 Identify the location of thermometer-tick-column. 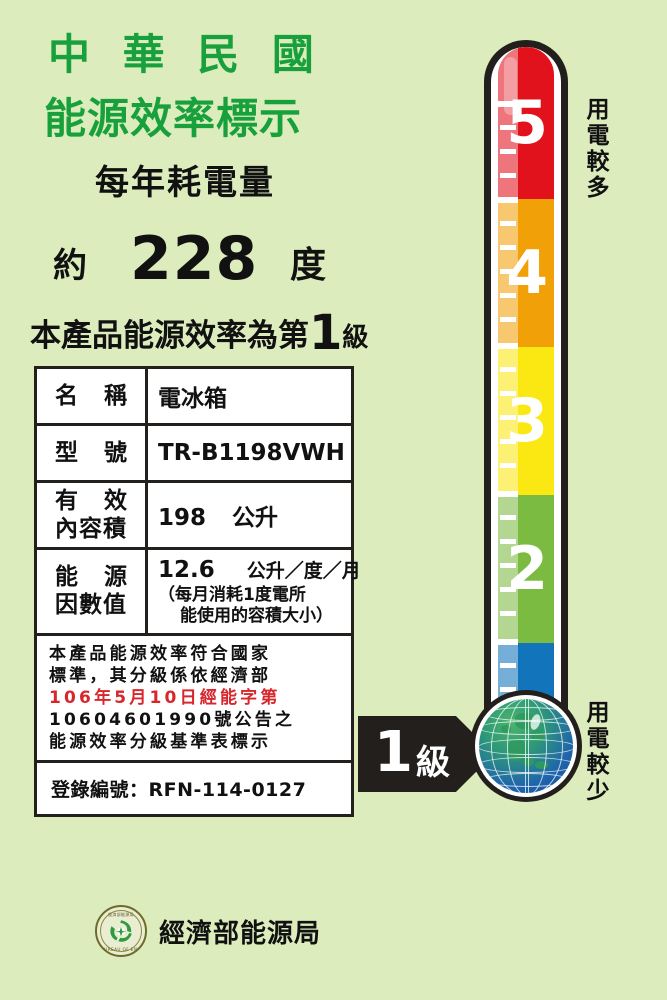
(508, 418).